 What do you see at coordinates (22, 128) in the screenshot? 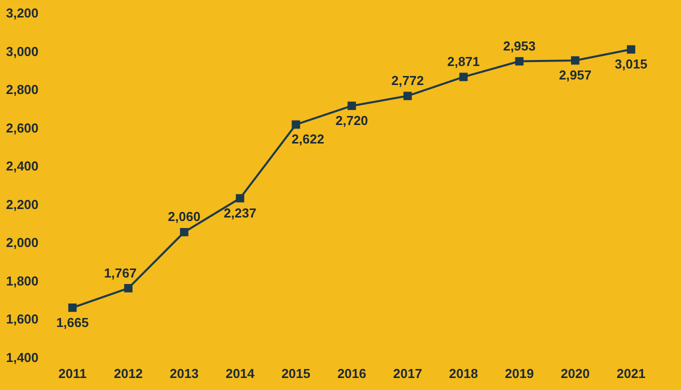
I see `y-tick-label: 2,600` at bounding box center [22, 128].